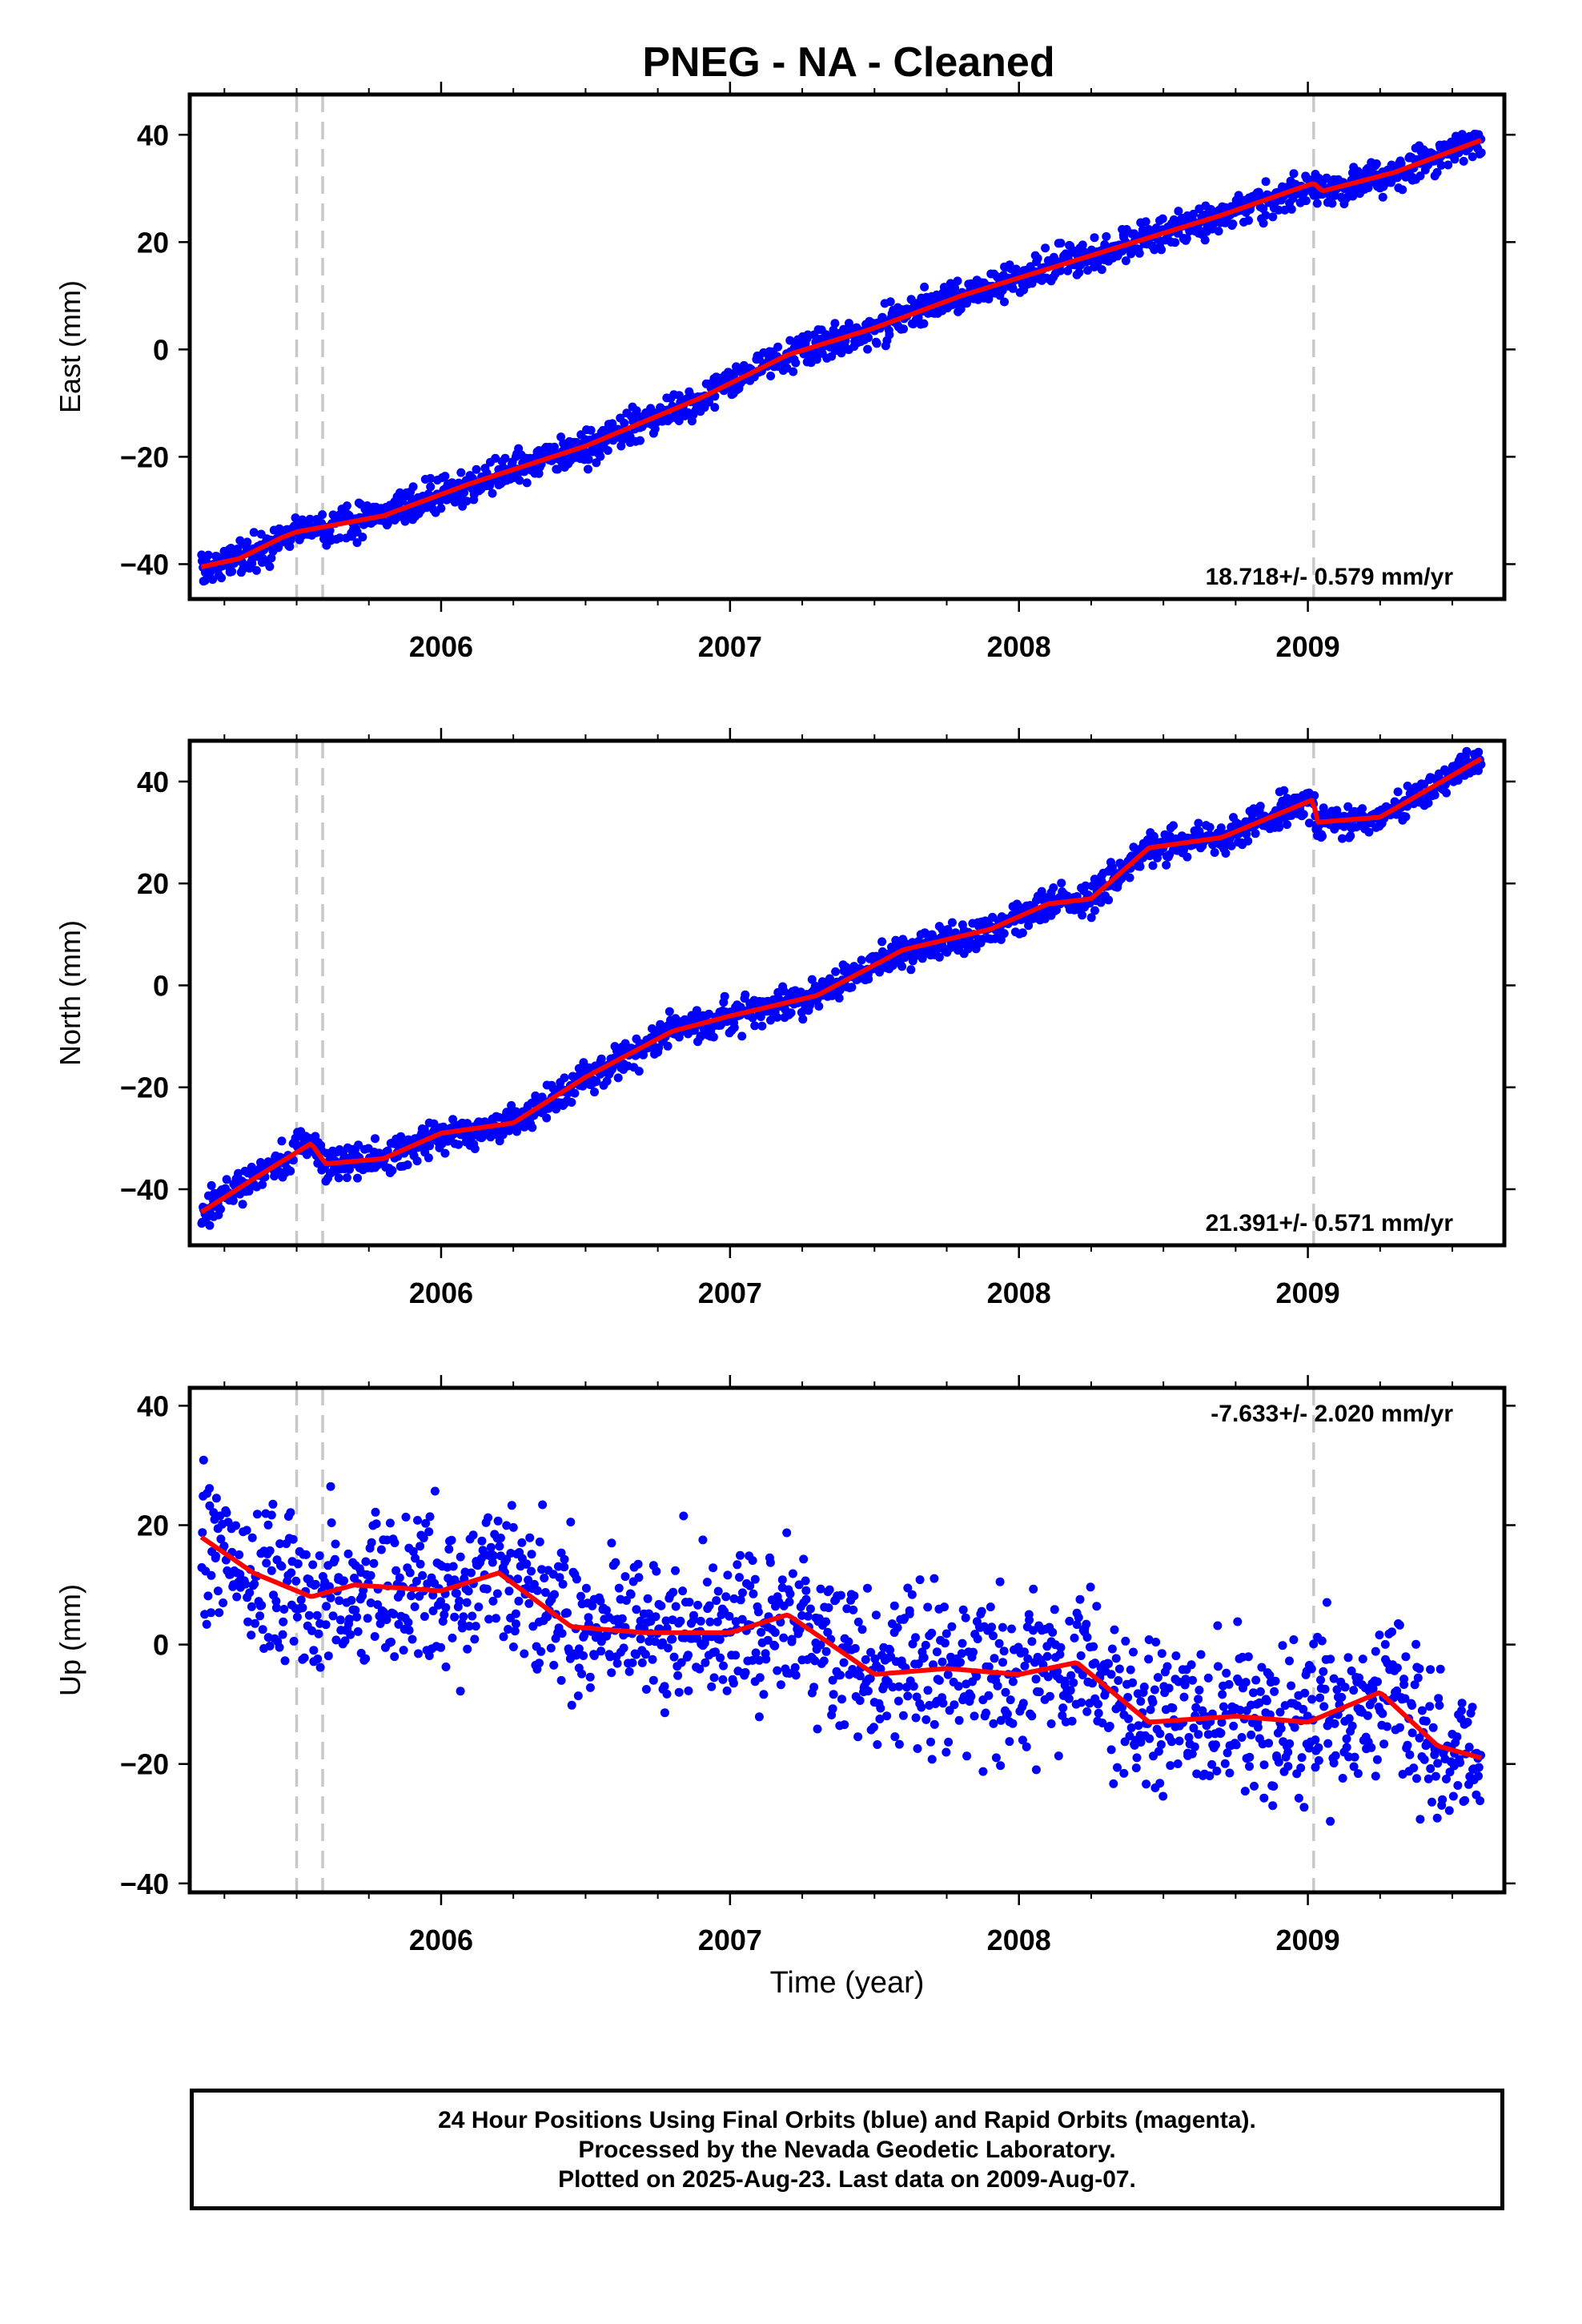  What do you see at coordinates (730, 1940) in the screenshot?
I see `x-tick-label: 2007` at bounding box center [730, 1940].